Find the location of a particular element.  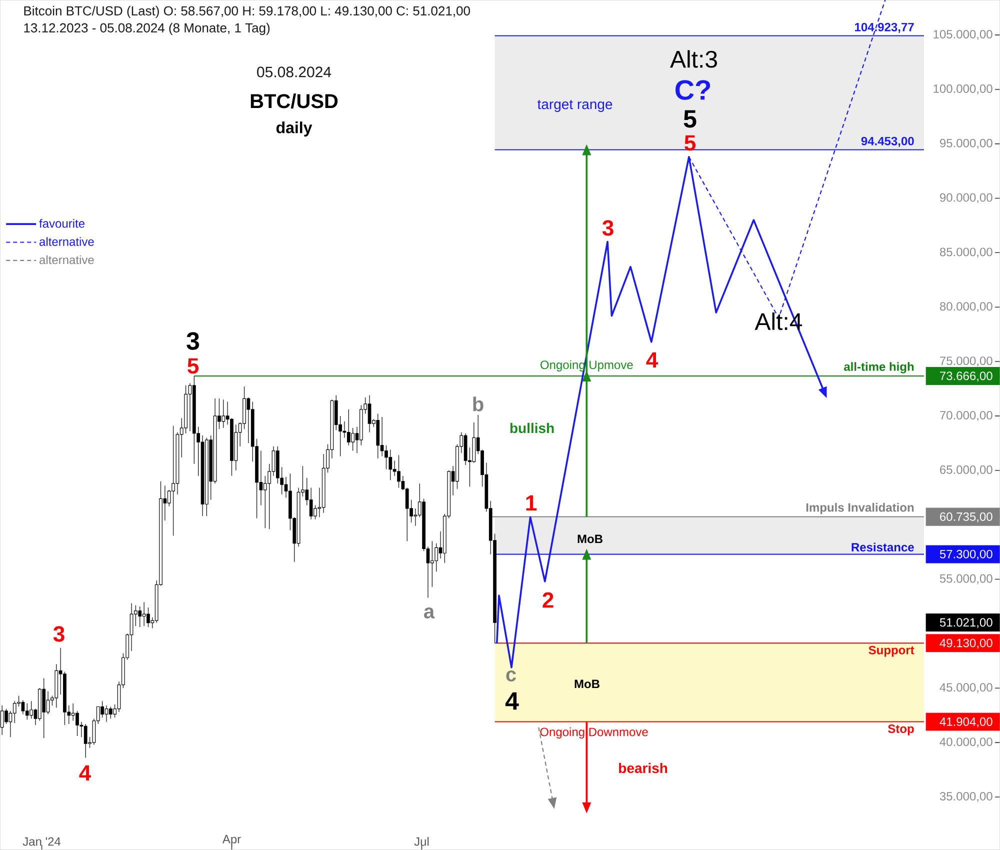

legend-label: favourite is located at coordinates (61, 223).